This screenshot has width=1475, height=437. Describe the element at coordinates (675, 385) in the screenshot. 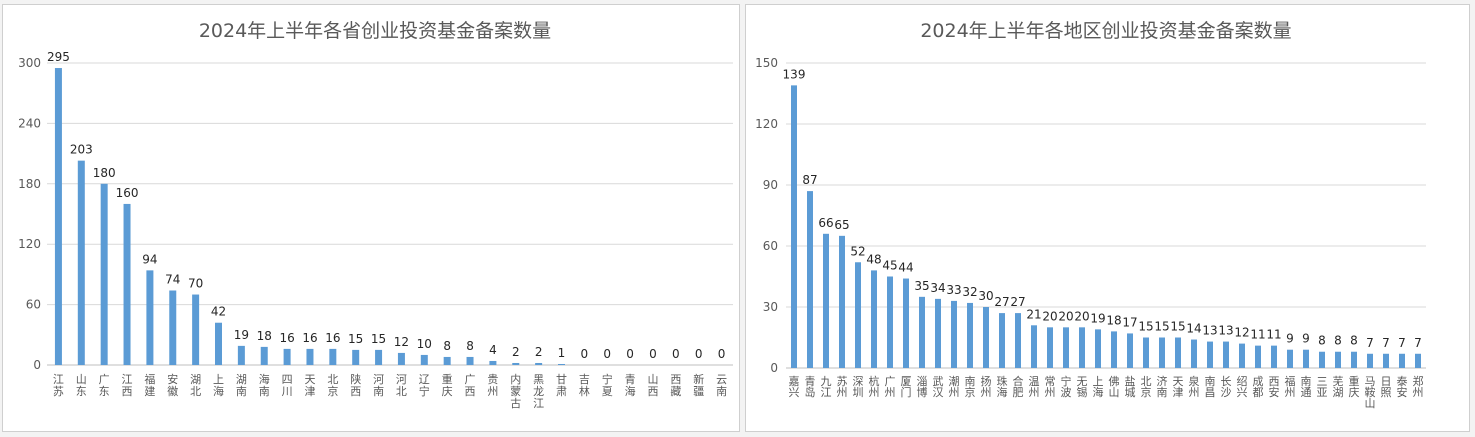

I see `category-label: 西藏` at that location.